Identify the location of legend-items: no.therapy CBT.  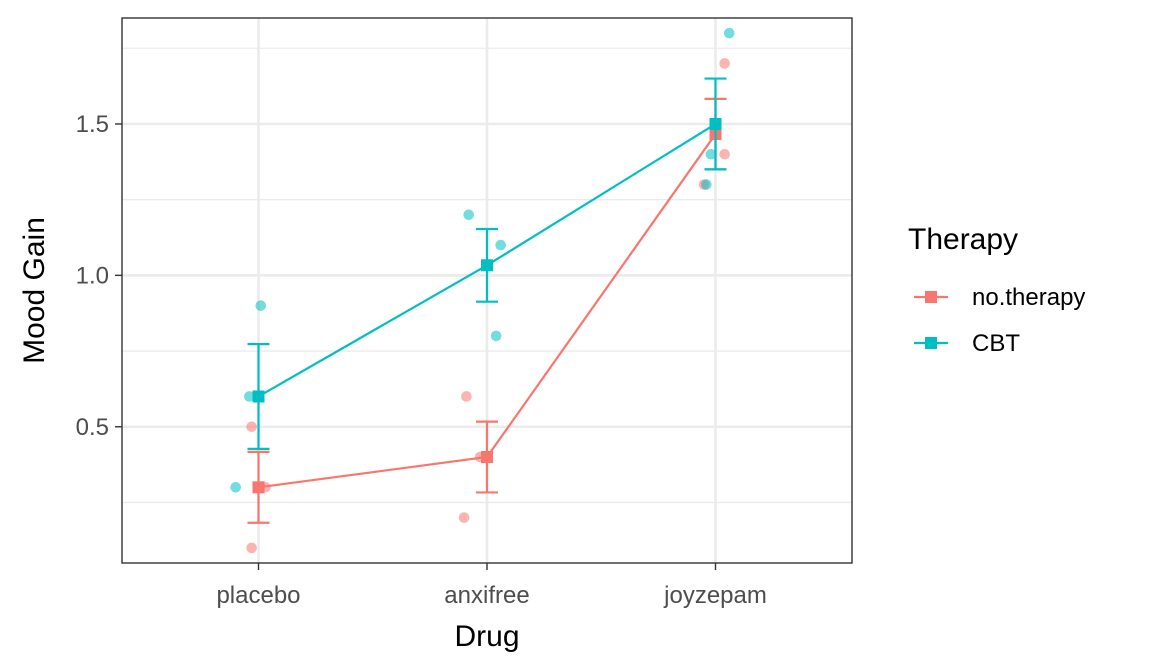
(999, 320).